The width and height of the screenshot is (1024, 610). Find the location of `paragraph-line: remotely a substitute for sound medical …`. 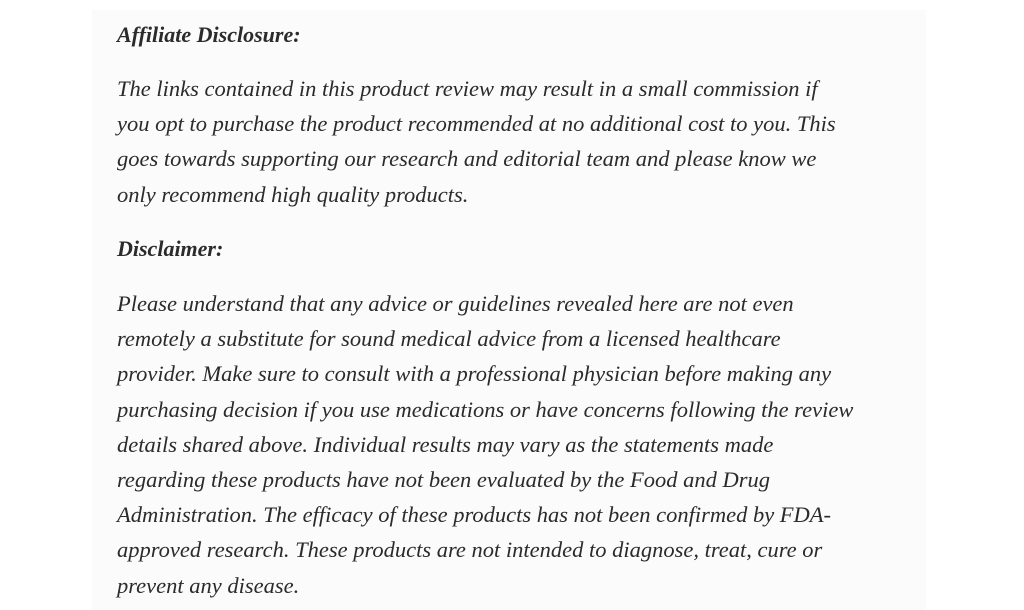

paragraph-line: remotely a substitute for sound medical … is located at coordinates (449, 339).